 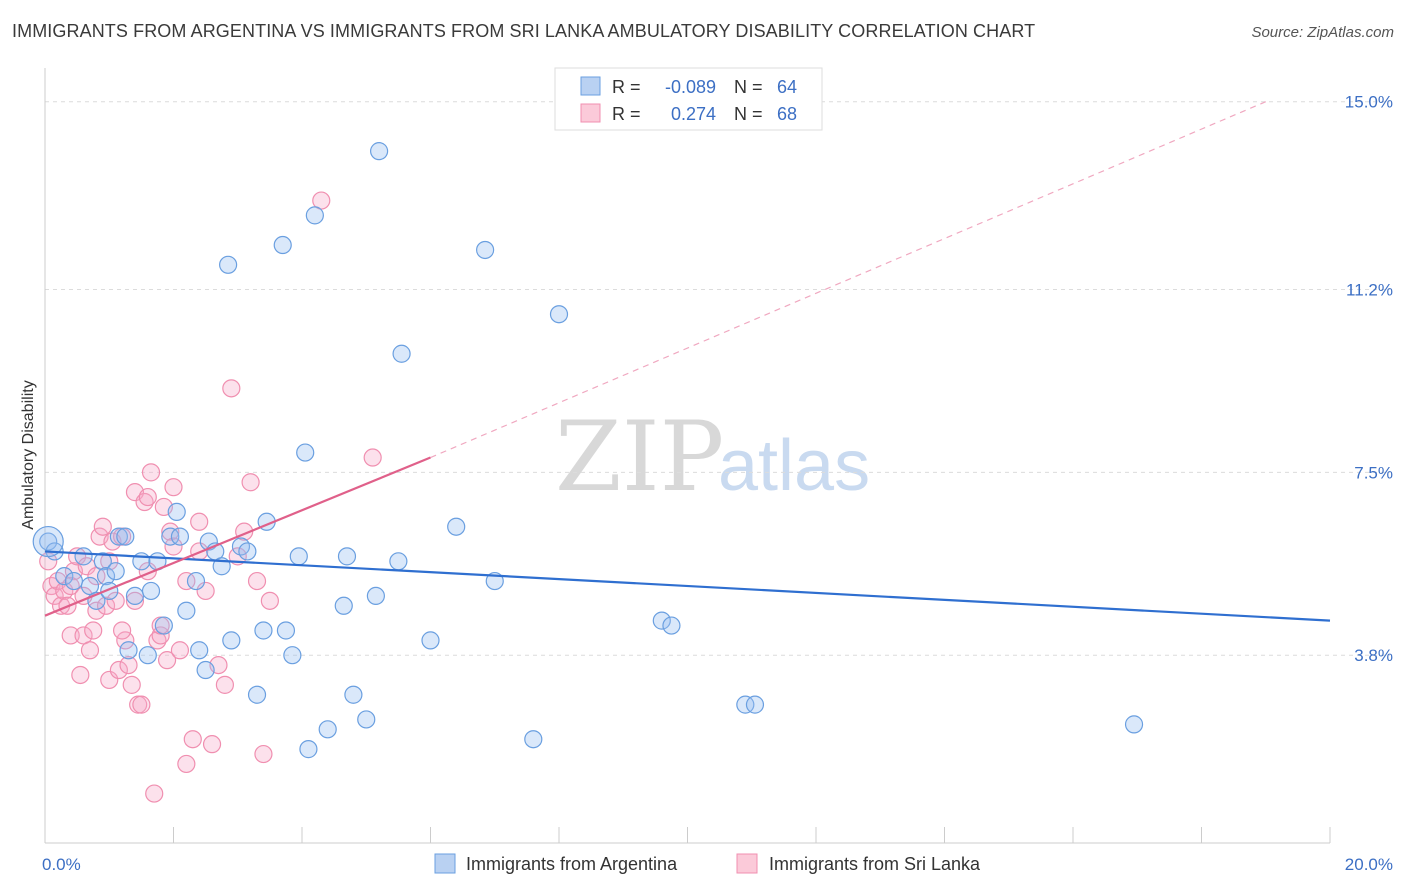 I want to click on legend-r-value: 0.274, so click(x=693, y=114).